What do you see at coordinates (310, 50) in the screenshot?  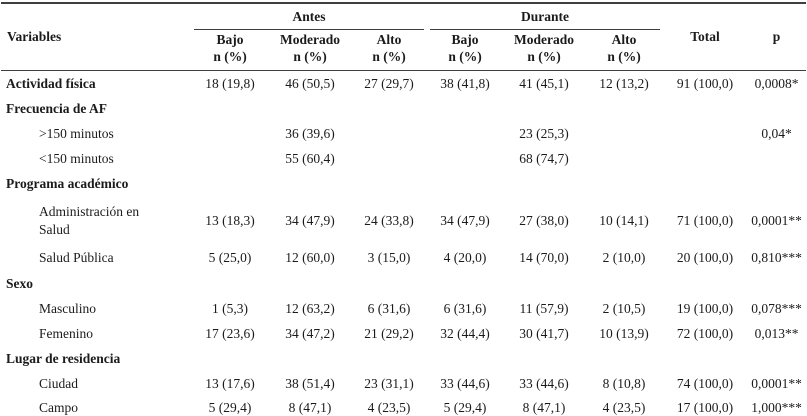 I see `column-header-antes-moderado: Moderado n (%)` at bounding box center [310, 50].